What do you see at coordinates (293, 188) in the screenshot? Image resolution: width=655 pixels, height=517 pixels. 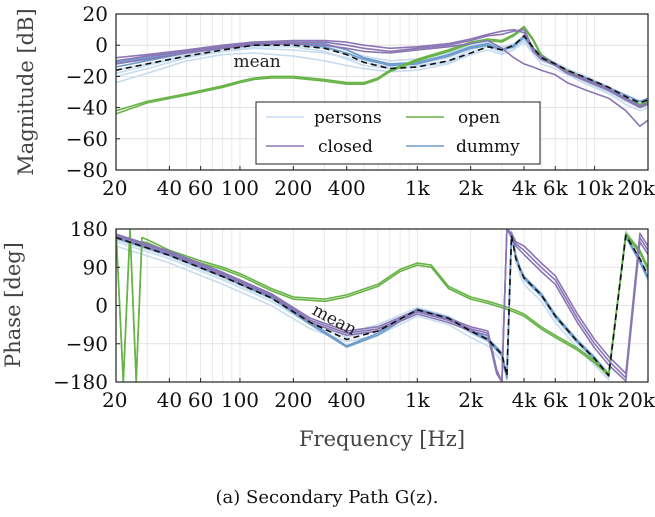 I see `magnitude-xtick-label: 200` at bounding box center [293, 188].